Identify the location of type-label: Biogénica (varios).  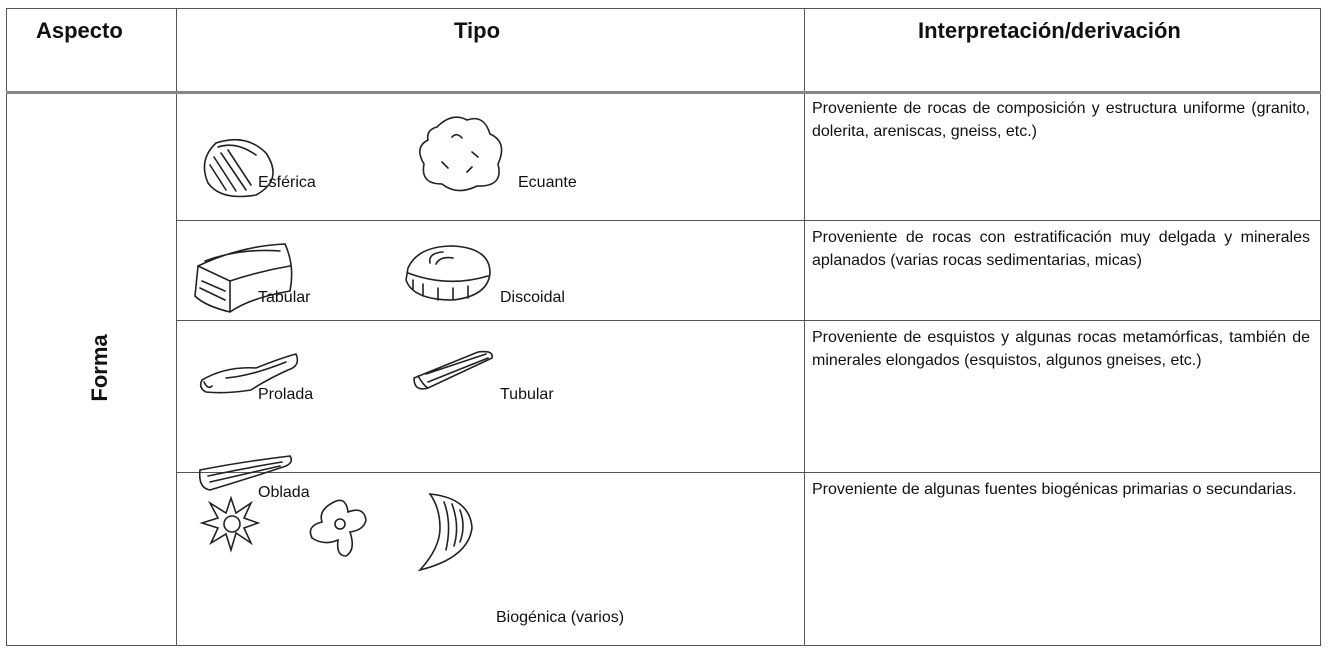
(560, 617).